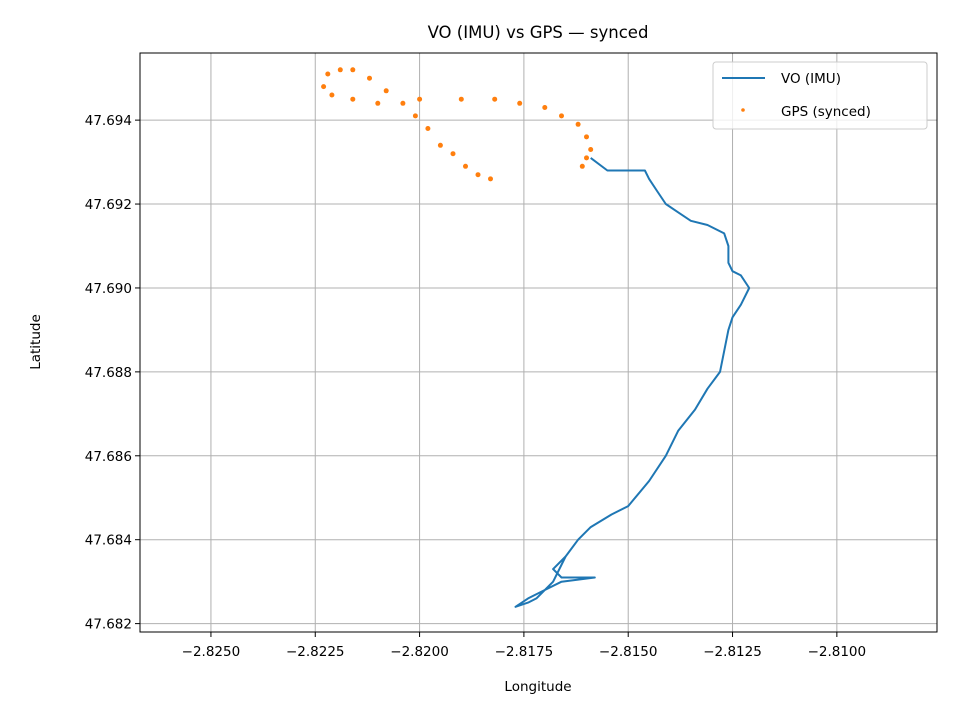  Describe the element at coordinates (108, 289) in the screenshot. I see `y-tick-label: 47.690` at that location.